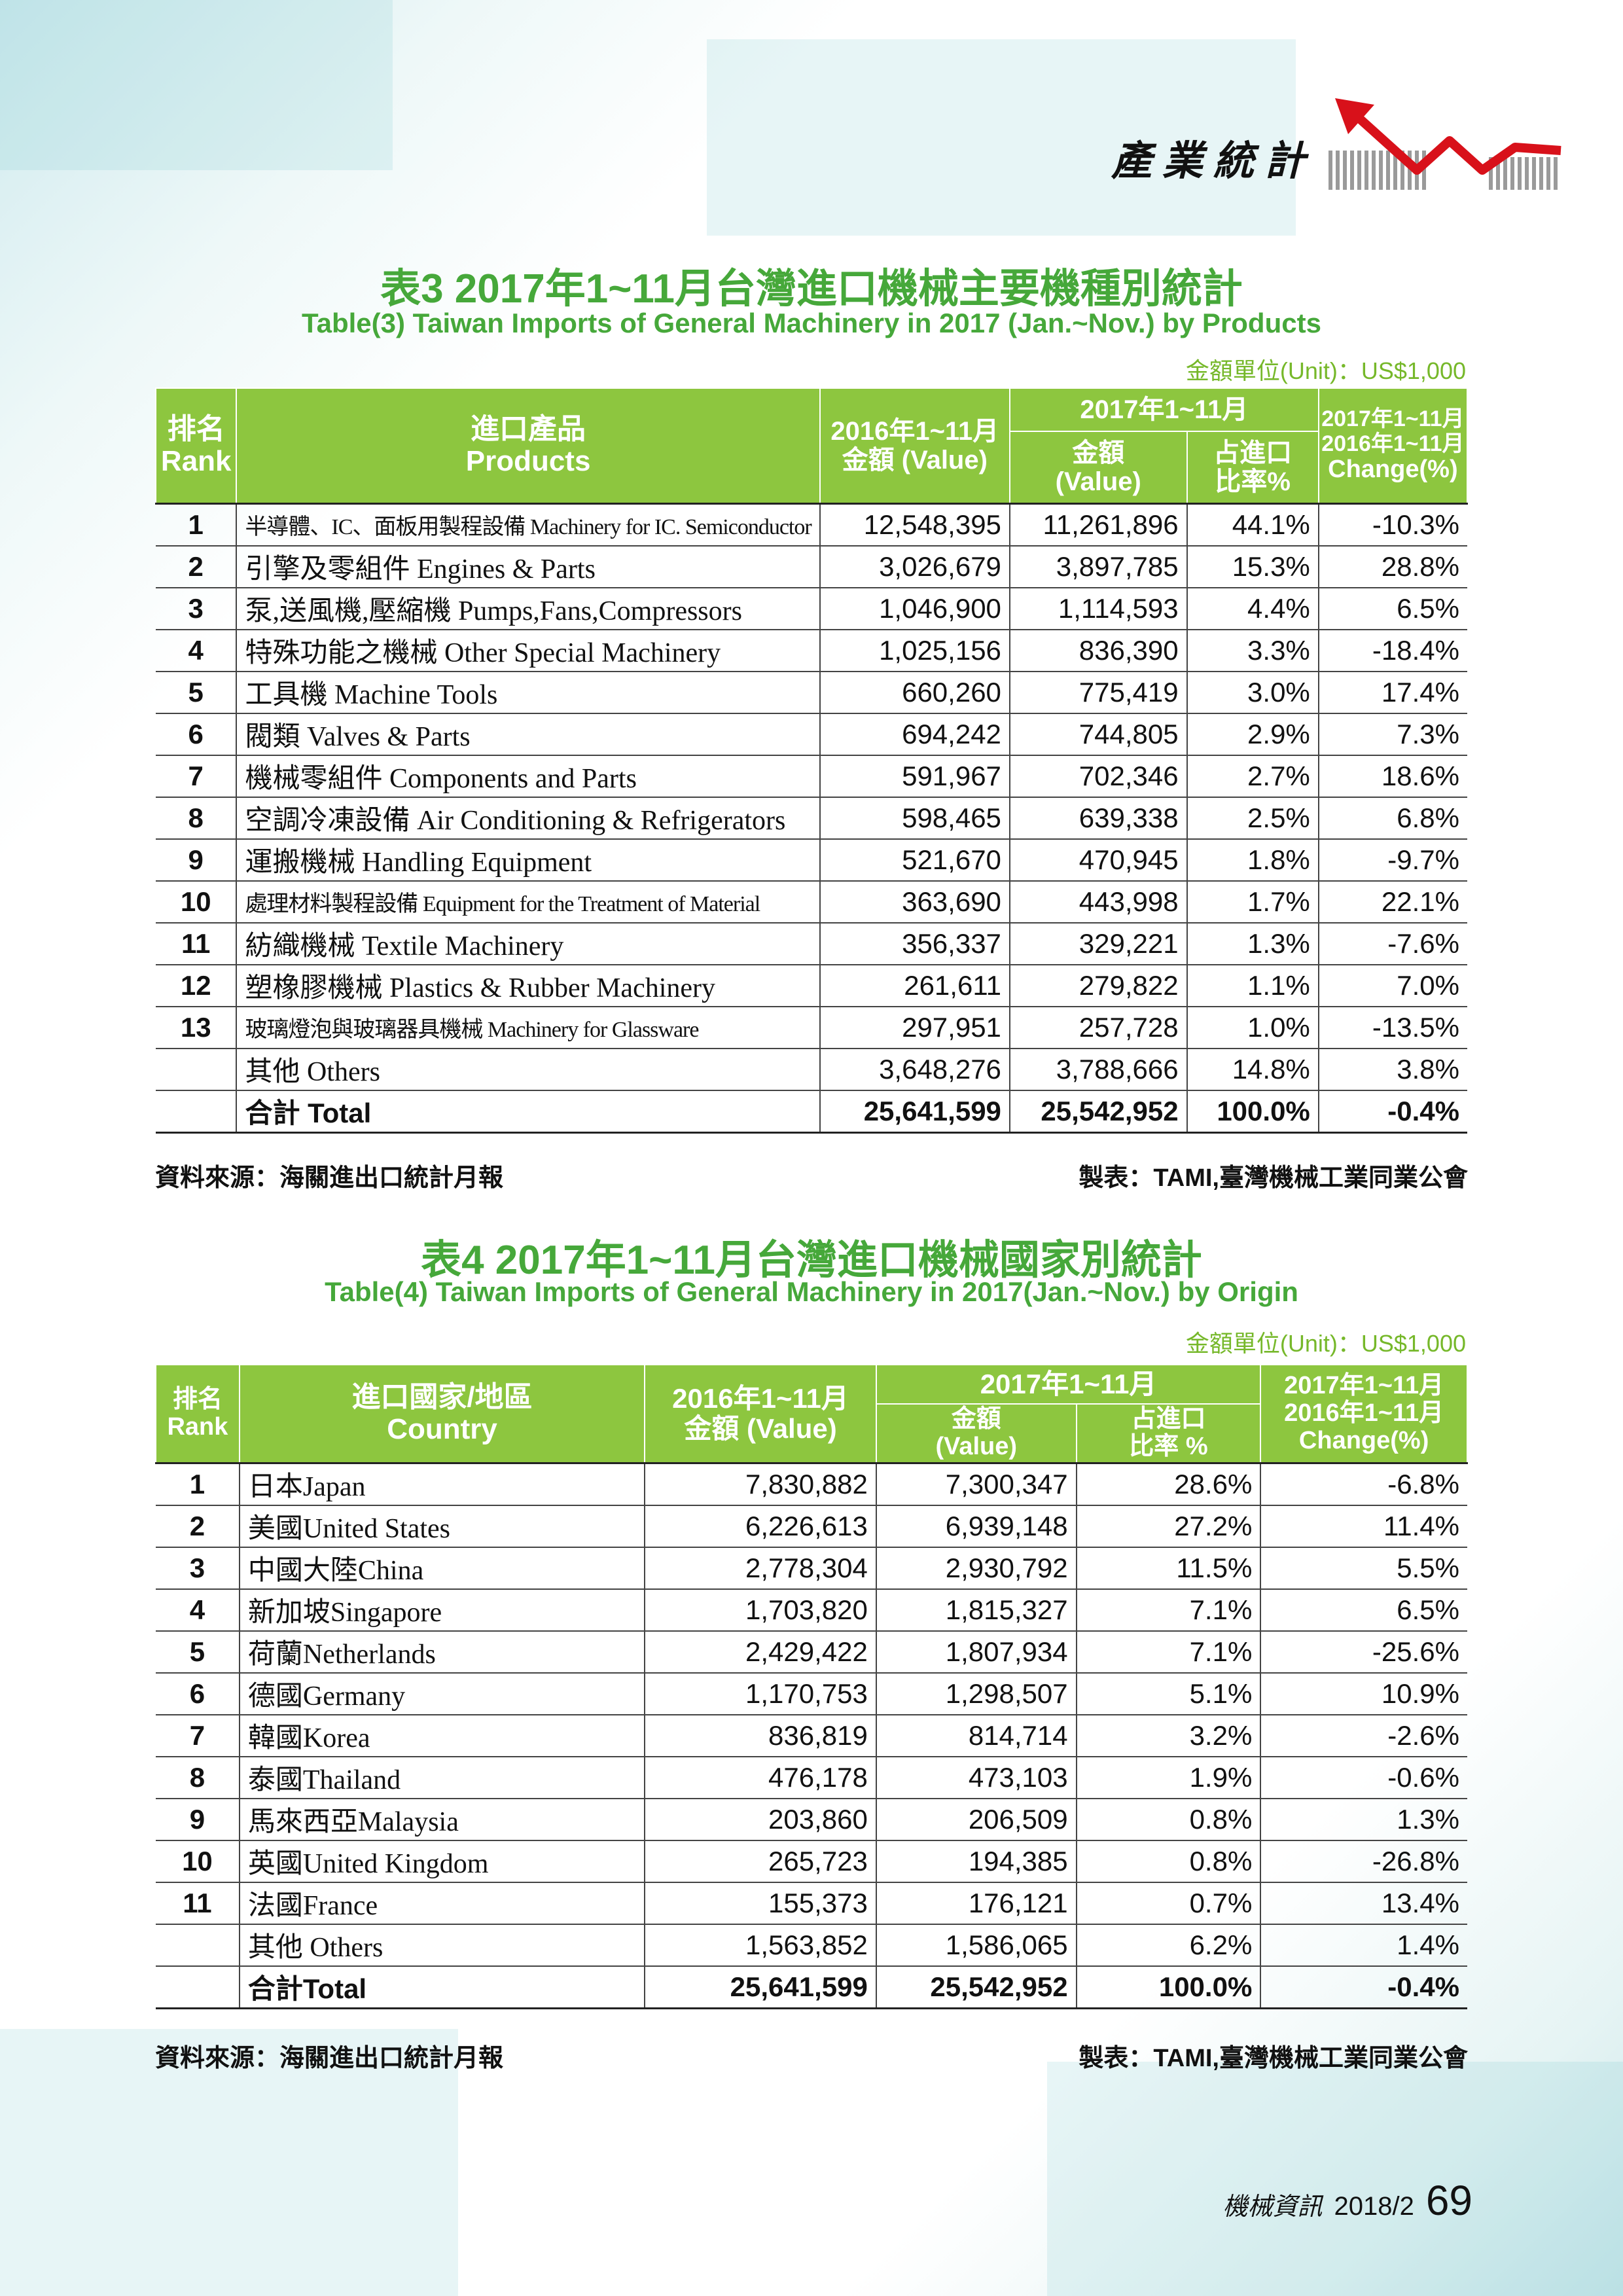 The width and height of the screenshot is (1623, 2296). I want to click on value-2016-cell: 261,611, so click(915, 985).